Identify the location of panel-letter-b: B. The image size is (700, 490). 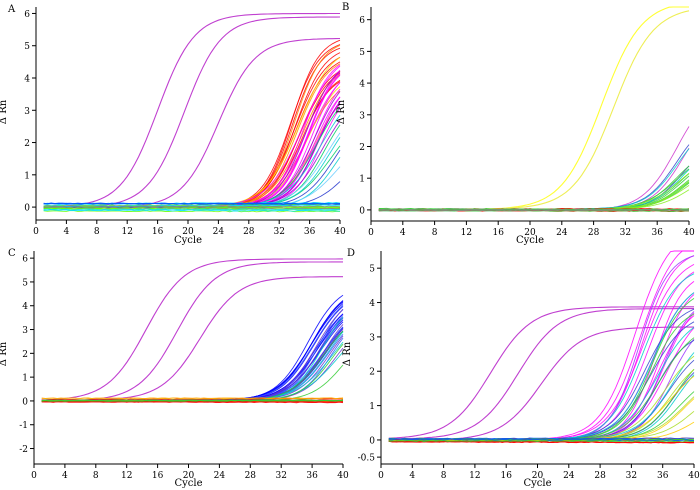
(345, 7).